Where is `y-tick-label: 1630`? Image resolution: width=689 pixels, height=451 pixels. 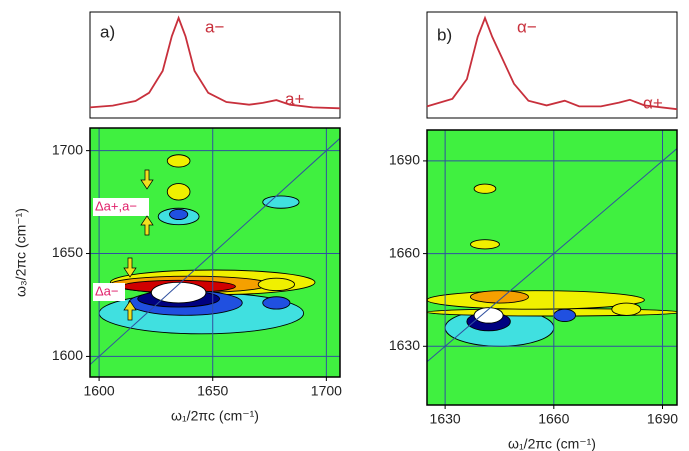
y-tick-label: 1630 is located at coordinates (404, 345).